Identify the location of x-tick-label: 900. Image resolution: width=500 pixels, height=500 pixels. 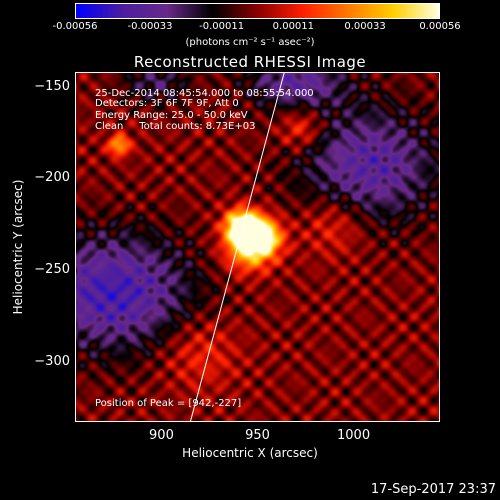
(161, 435).